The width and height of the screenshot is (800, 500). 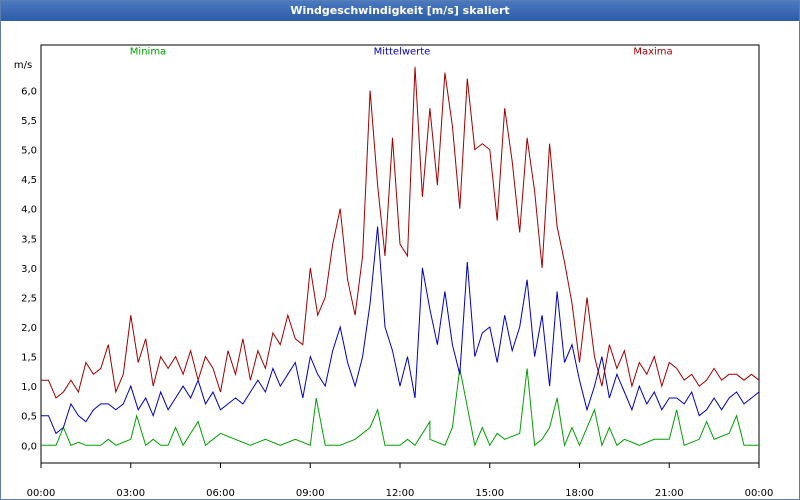 What do you see at coordinates (220, 493) in the screenshot?
I see `x-tick-time: 06:00` at bounding box center [220, 493].